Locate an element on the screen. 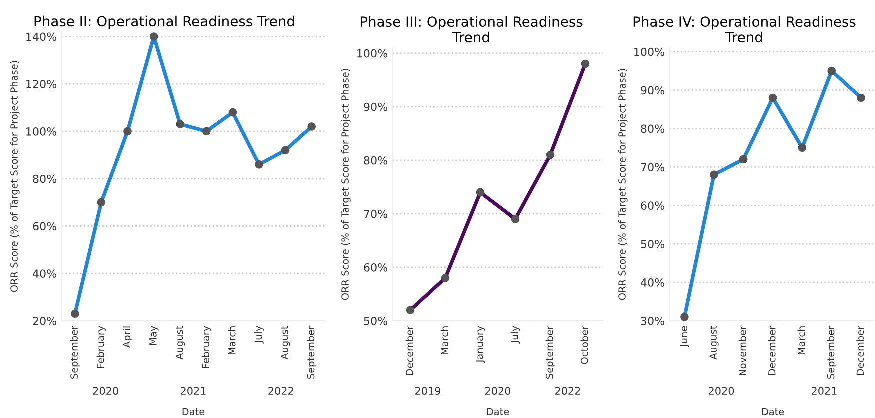  x-tick-label: November is located at coordinates (742, 351).